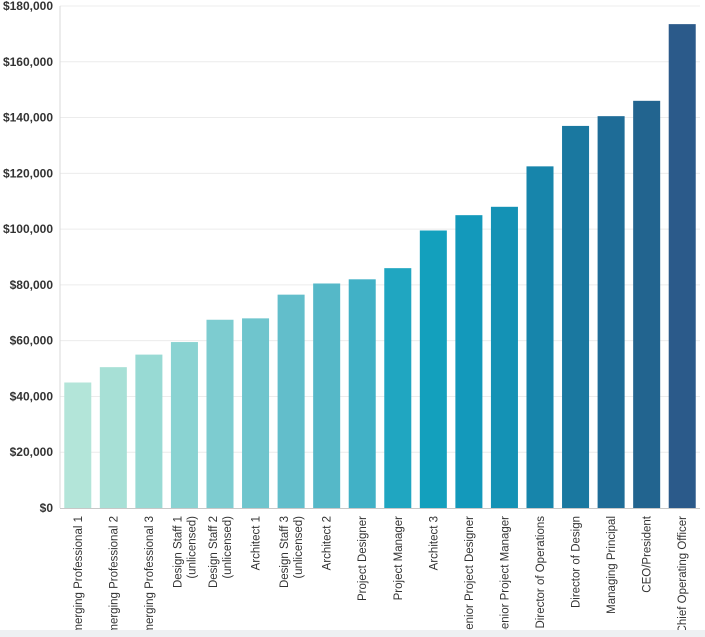 The height and width of the screenshot is (637, 705). What do you see at coordinates (28, 62) in the screenshot?
I see `y-tick-label: $160,000` at bounding box center [28, 62].